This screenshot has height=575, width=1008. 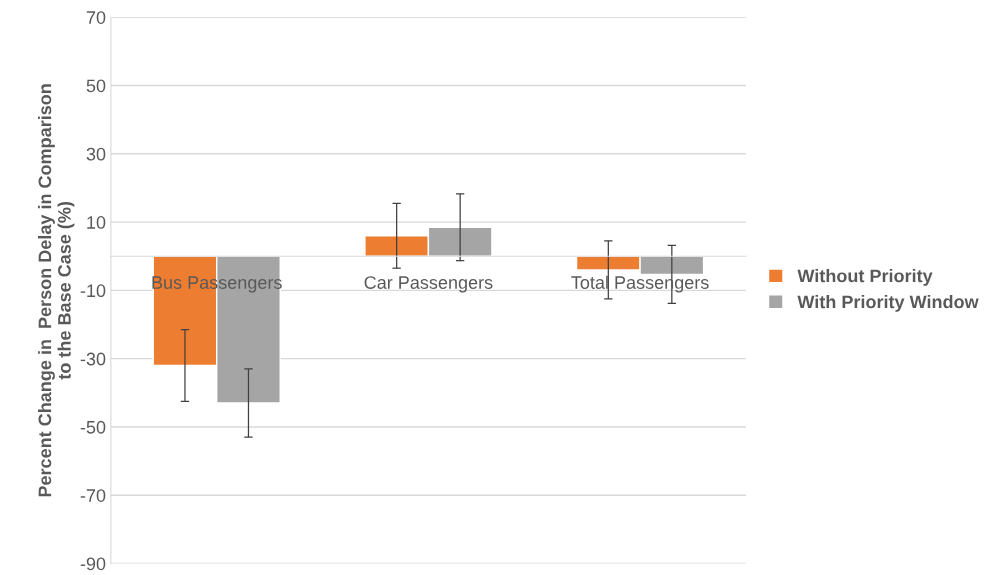 What do you see at coordinates (93, 495) in the screenshot?
I see `y-tick-label: -70` at bounding box center [93, 495].